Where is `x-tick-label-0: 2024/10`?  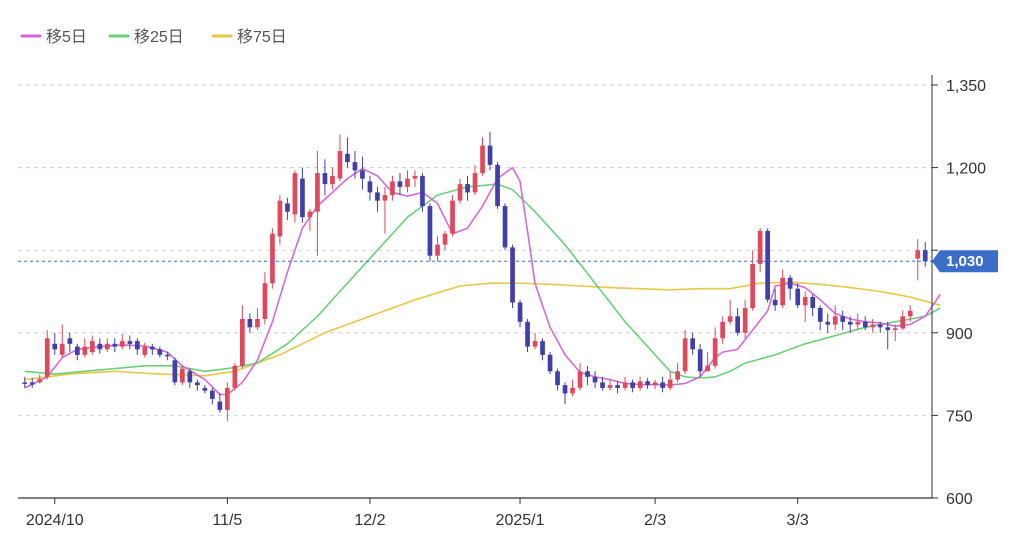
x-tick-label-0: 2024/10 is located at coordinates (55, 520).